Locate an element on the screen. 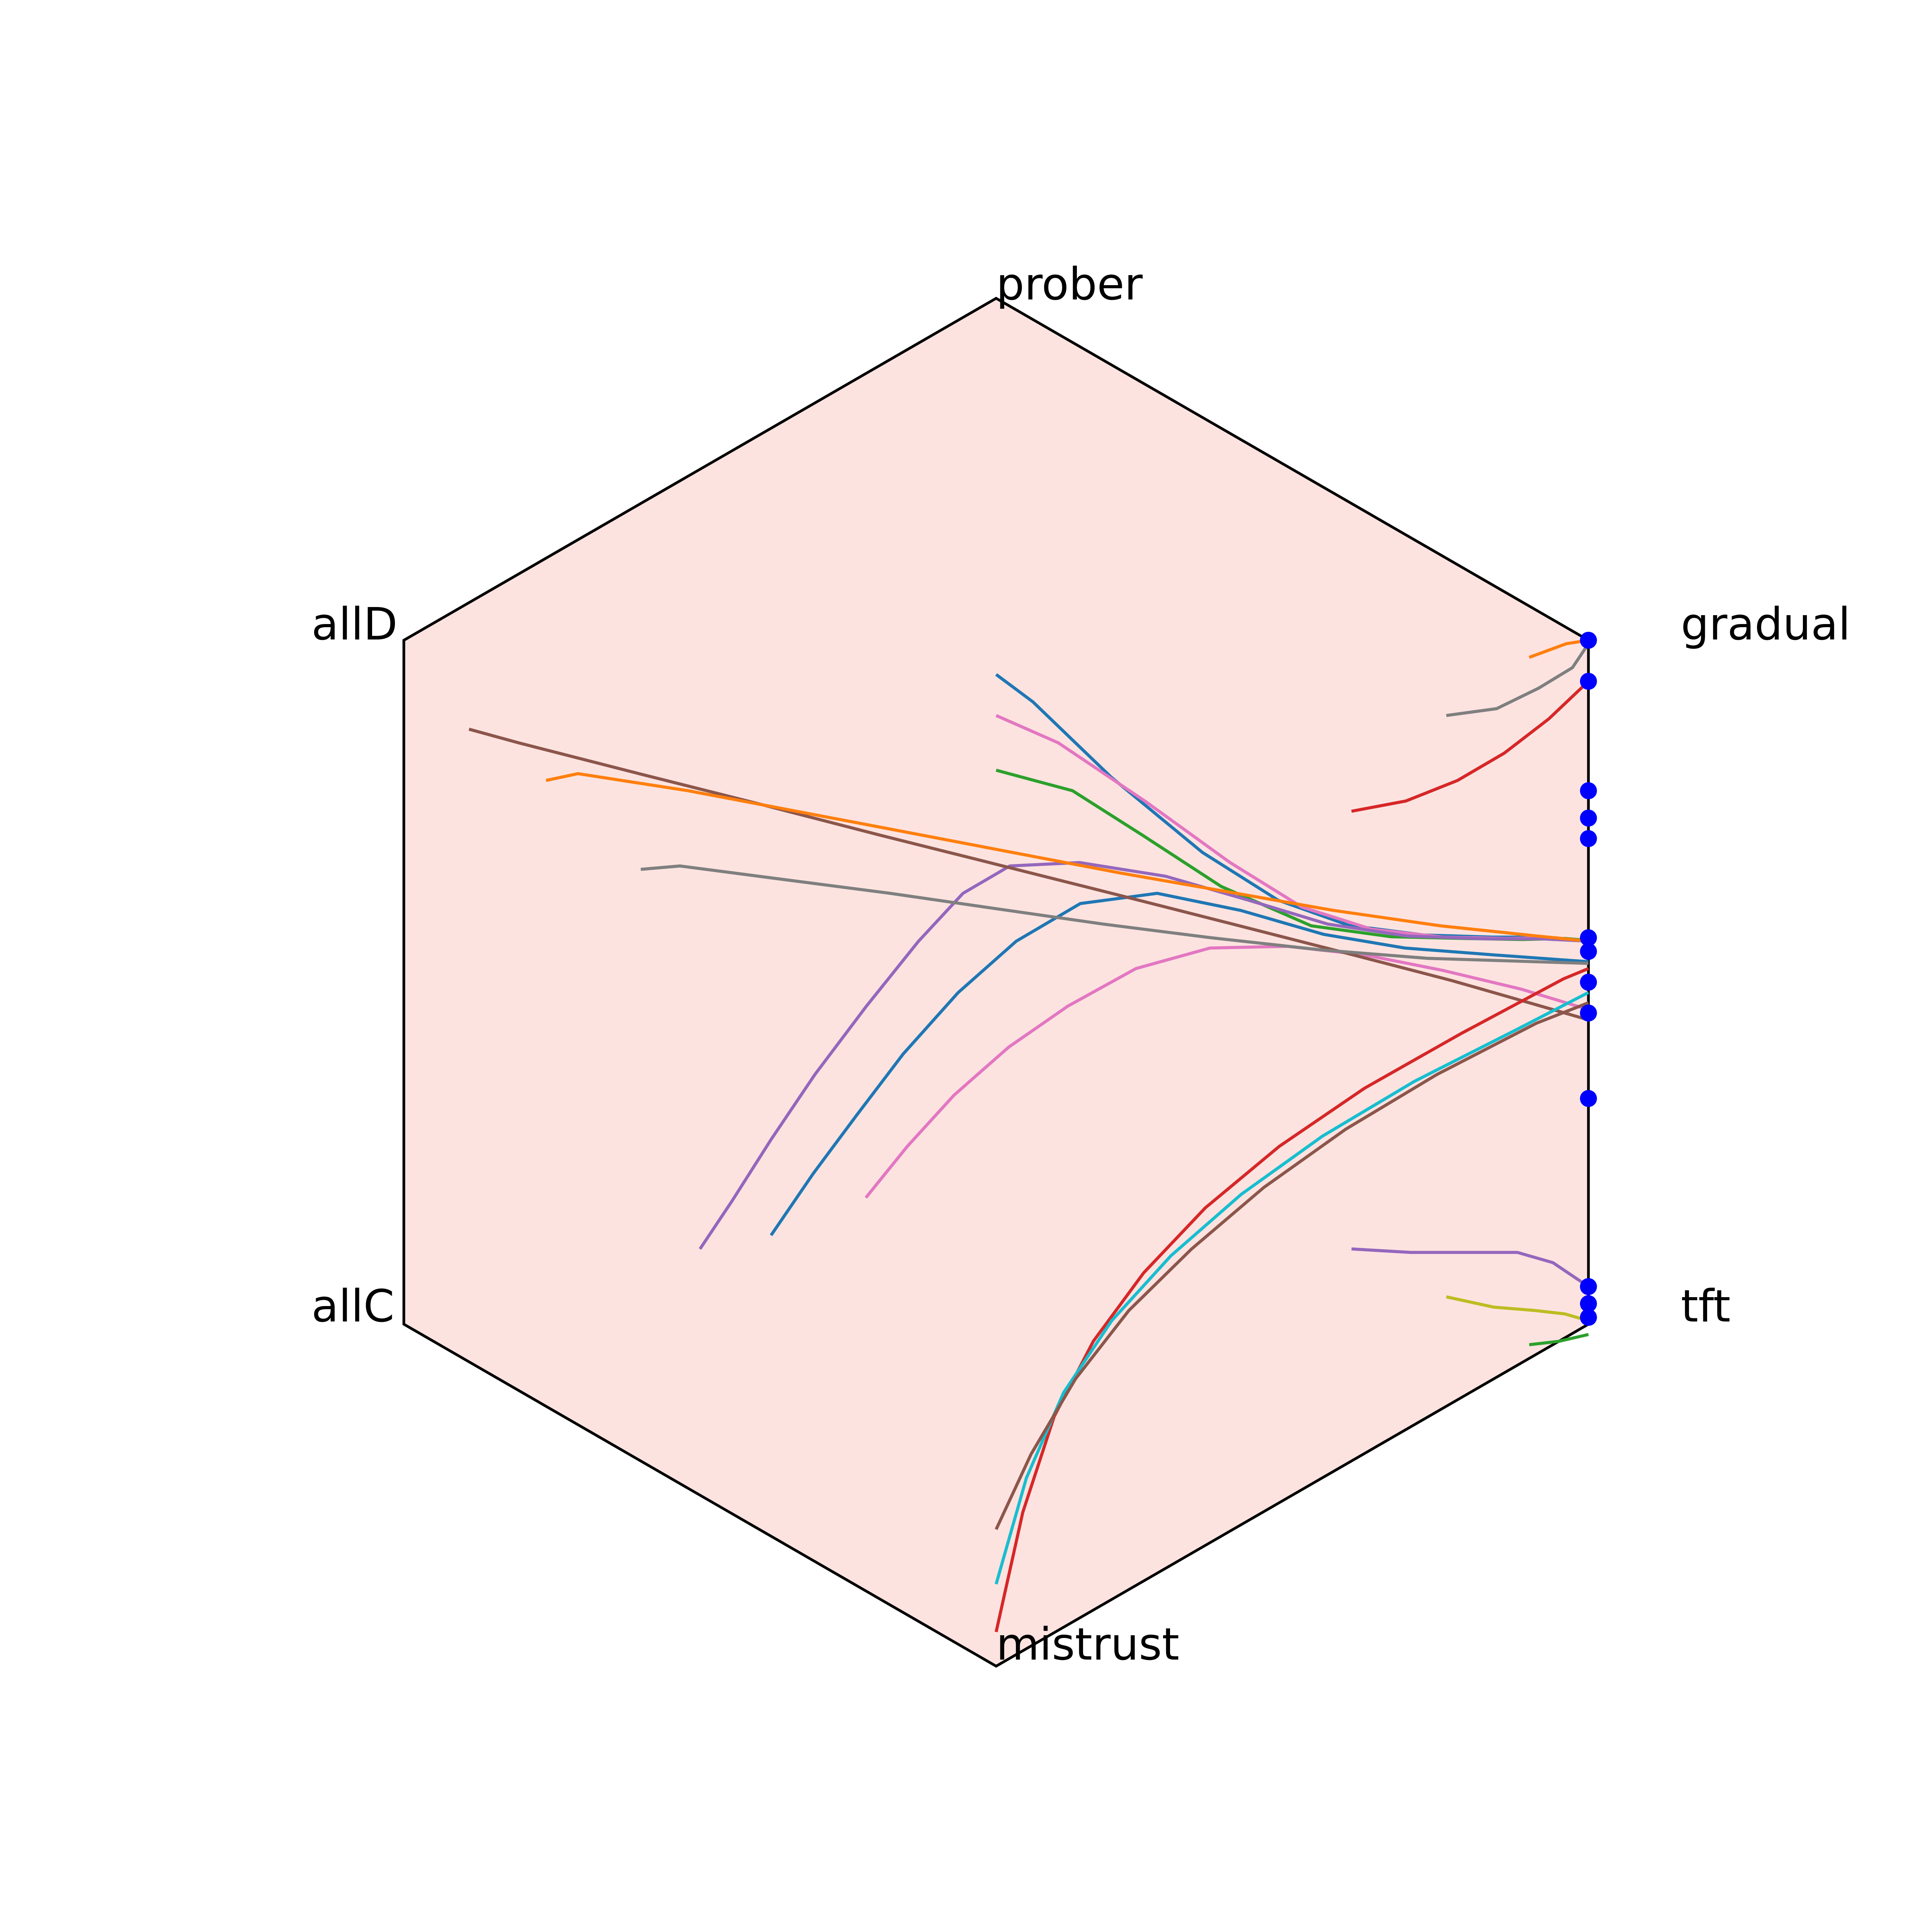  vertex-label-mistrust: mistrust is located at coordinates (1087, 1644).